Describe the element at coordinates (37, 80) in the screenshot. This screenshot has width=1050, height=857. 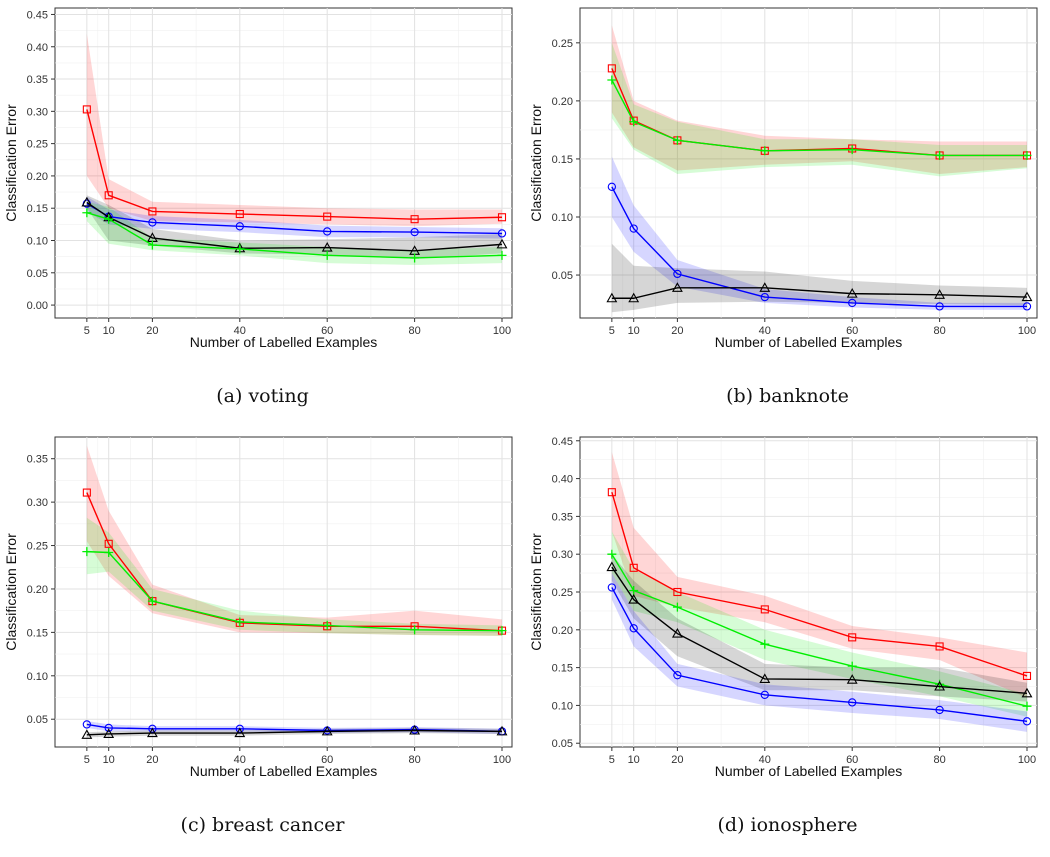
I see `y-tick-label: 0.35` at that location.